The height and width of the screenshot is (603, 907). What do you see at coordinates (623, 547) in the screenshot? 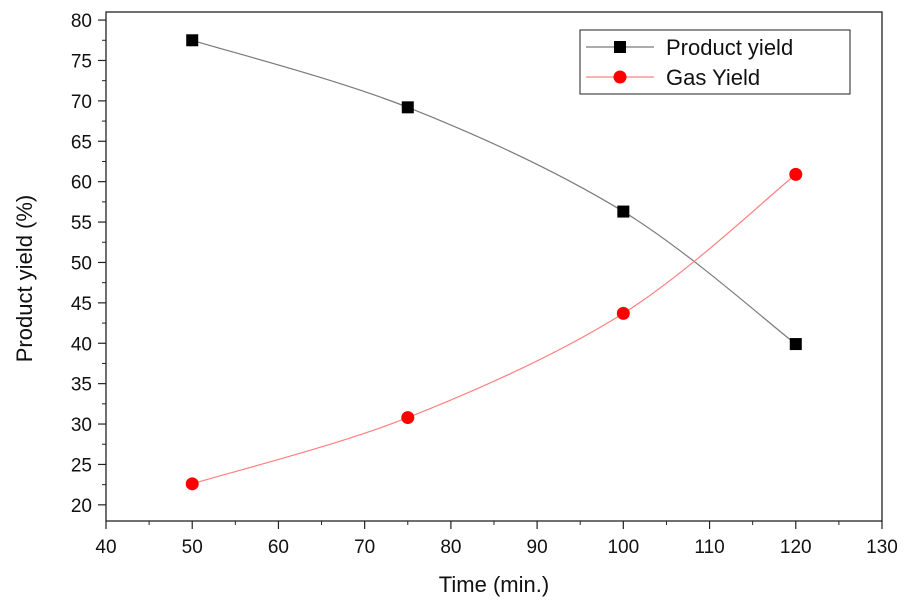
I see `x-tick-label: 100` at bounding box center [623, 547].